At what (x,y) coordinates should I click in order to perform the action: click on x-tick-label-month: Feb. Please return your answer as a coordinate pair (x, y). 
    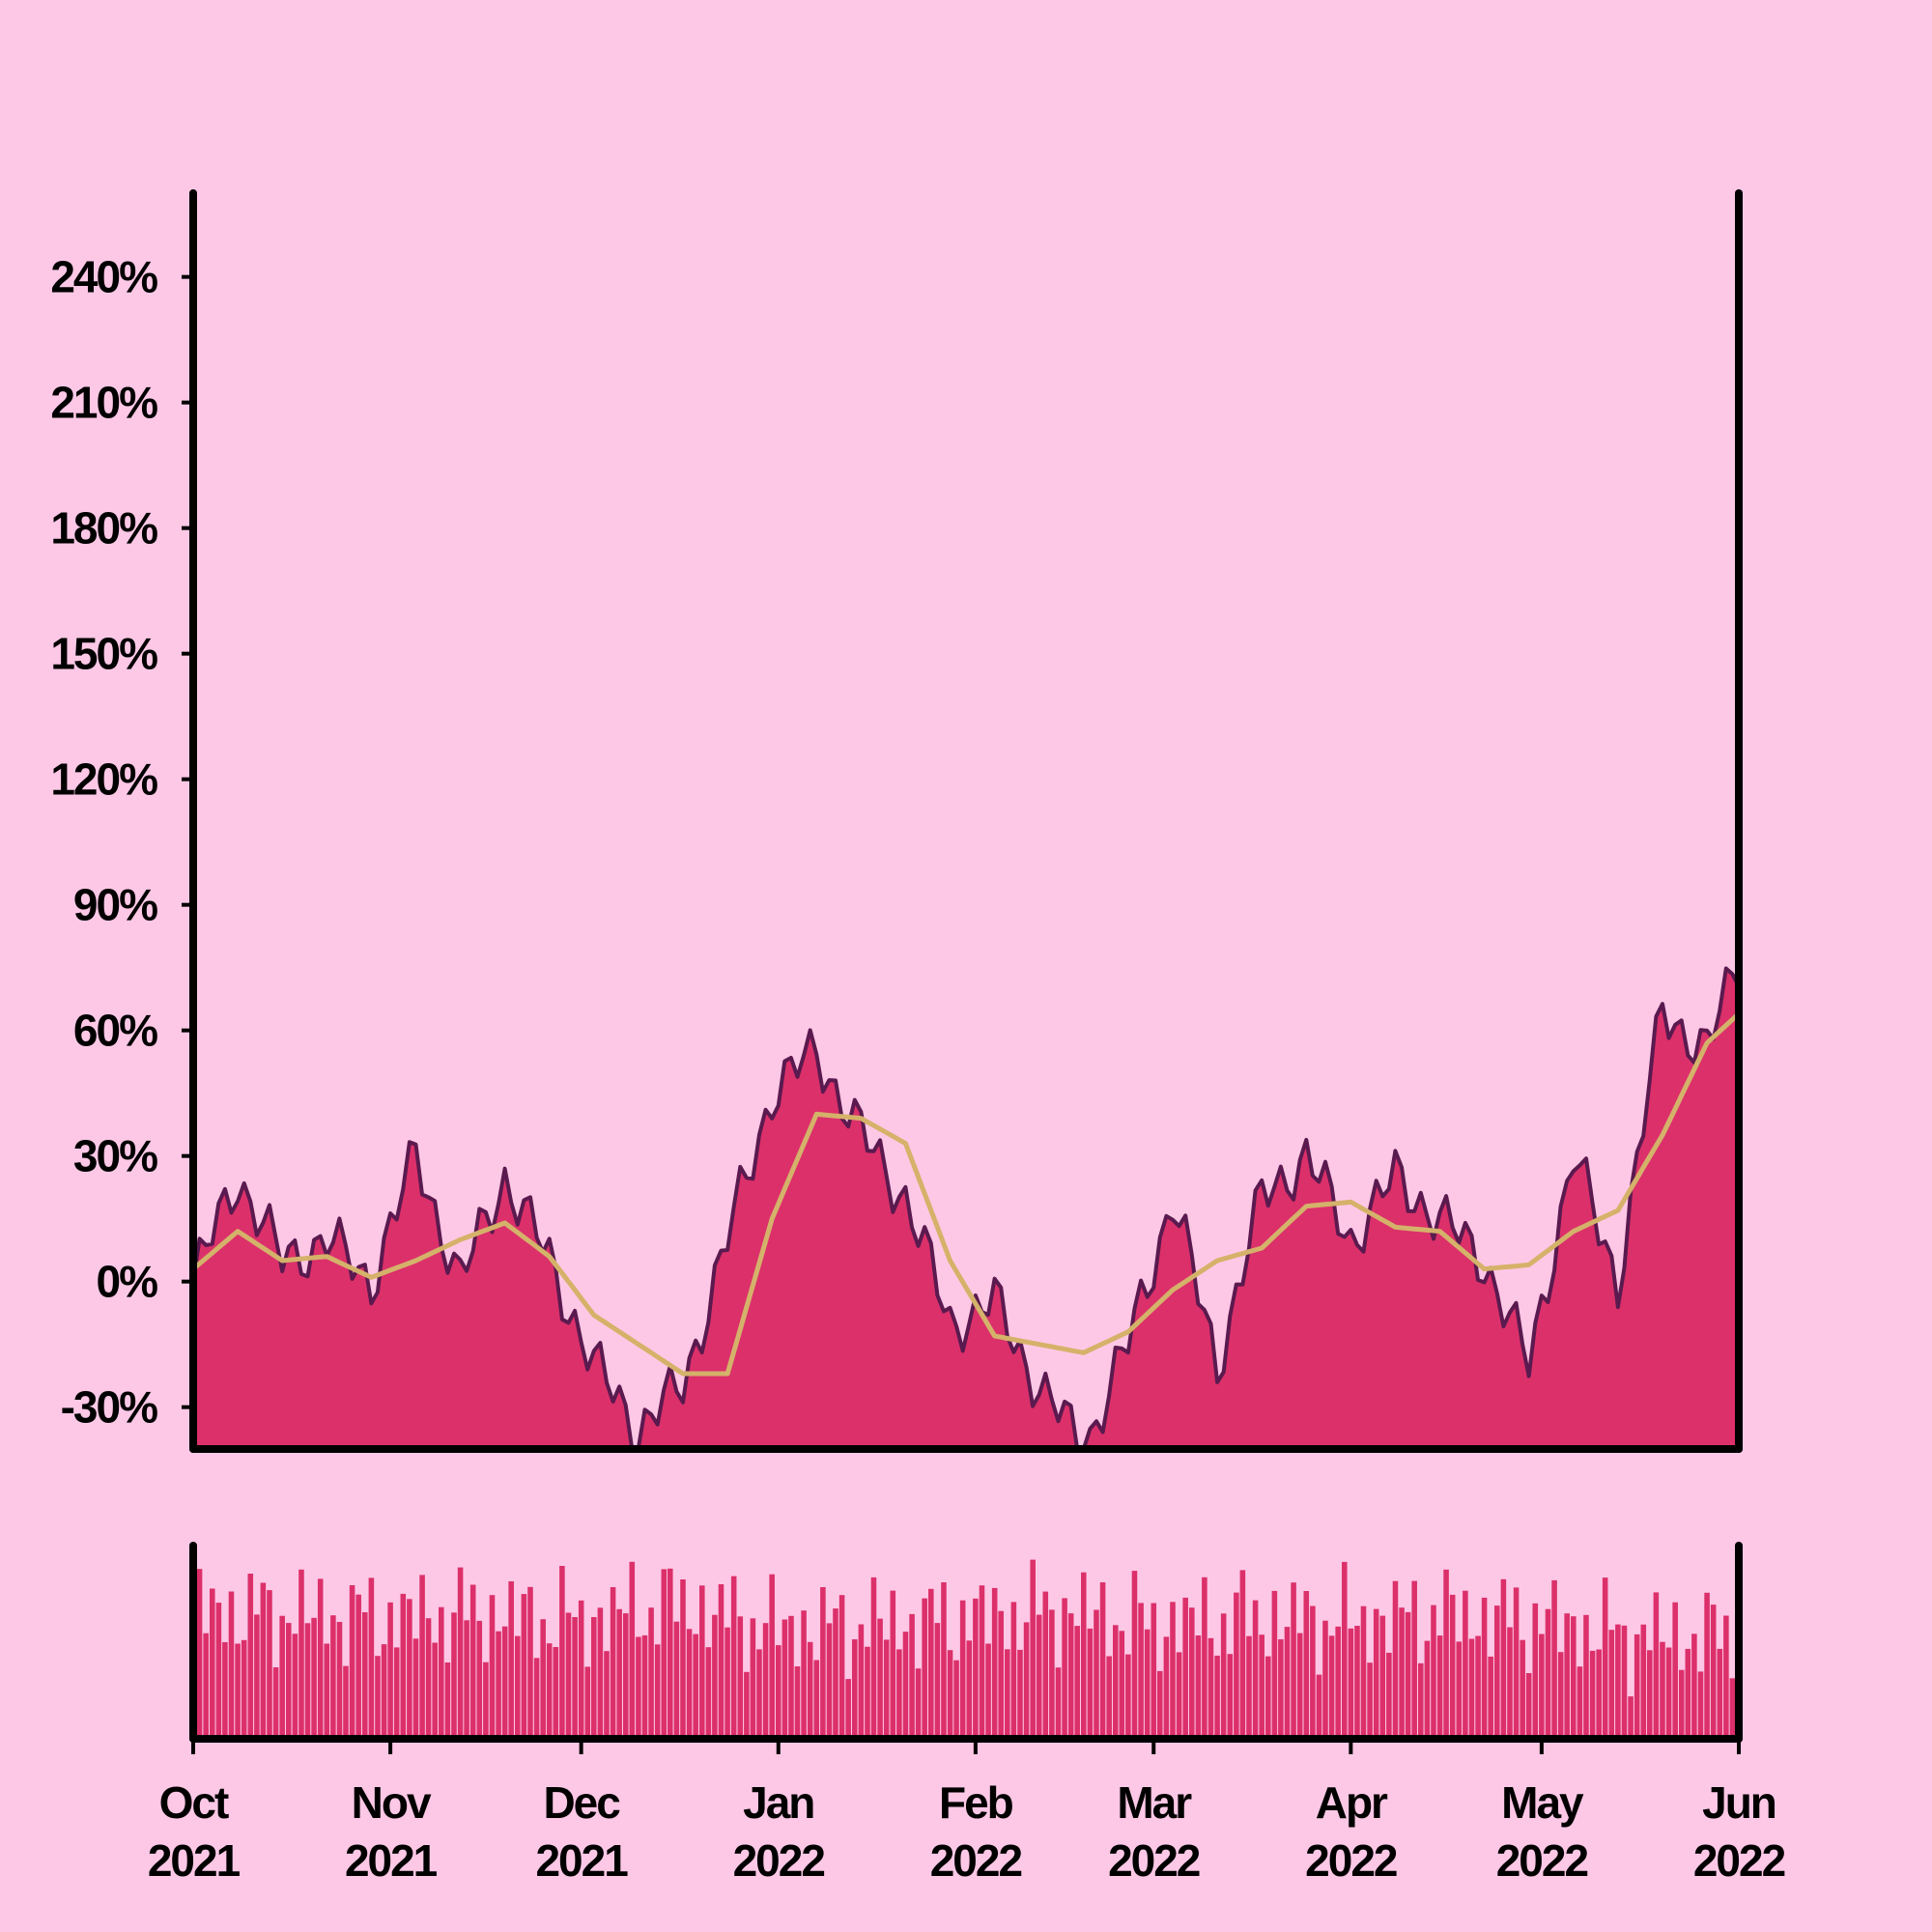
    Looking at the image, I should click on (976, 1802).